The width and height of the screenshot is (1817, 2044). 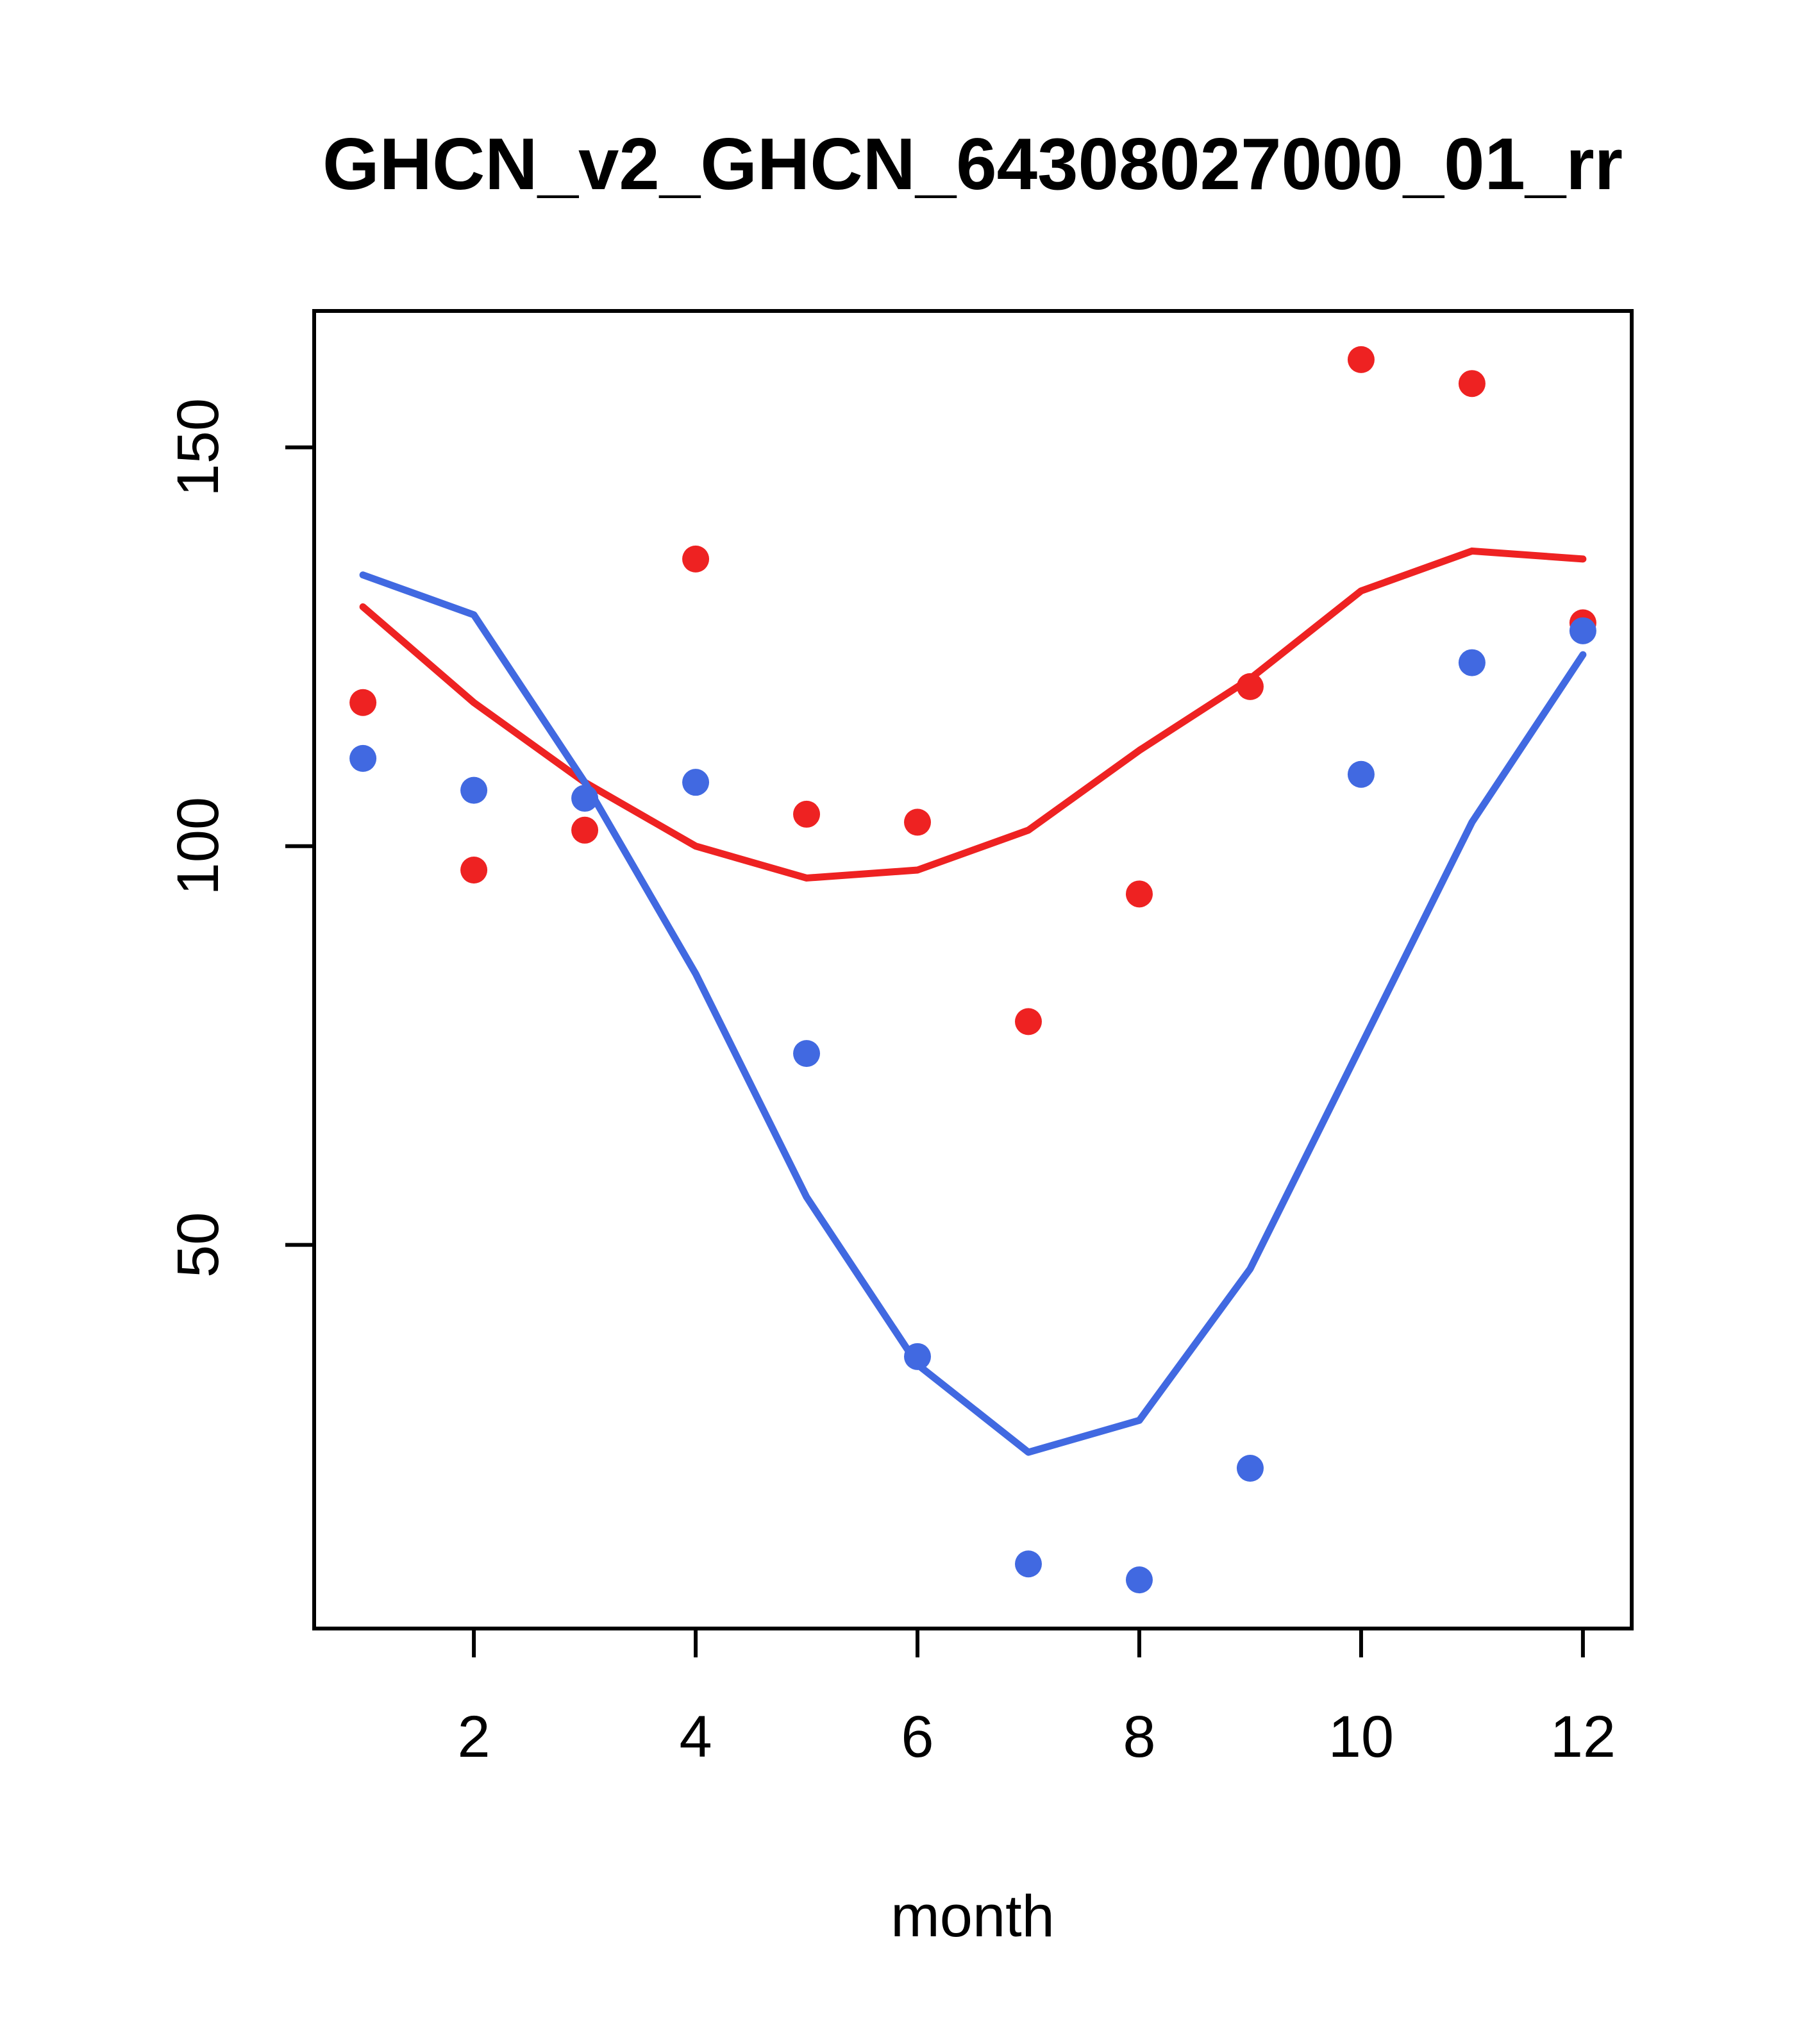 What do you see at coordinates (917, 1737) in the screenshot?
I see `x-tick-label: 6` at bounding box center [917, 1737].